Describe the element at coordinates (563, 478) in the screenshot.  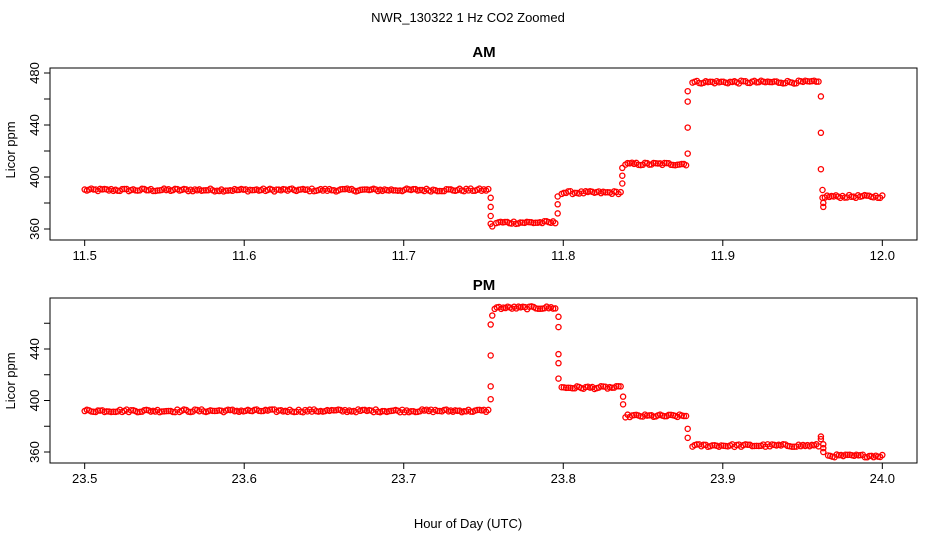
I see `pm-xtick-label: 23.8` at that location.